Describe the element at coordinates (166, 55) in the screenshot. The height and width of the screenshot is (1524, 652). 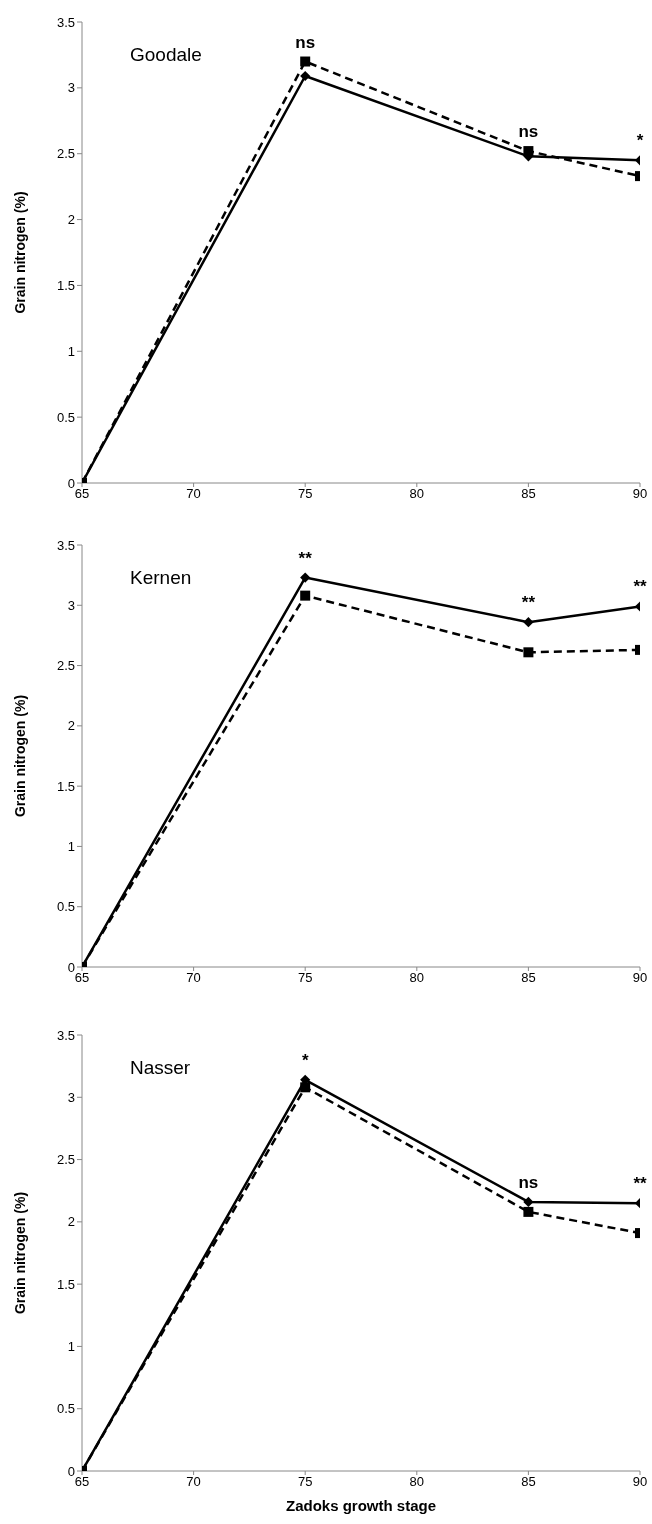
I see `text: Goodale` at that location.